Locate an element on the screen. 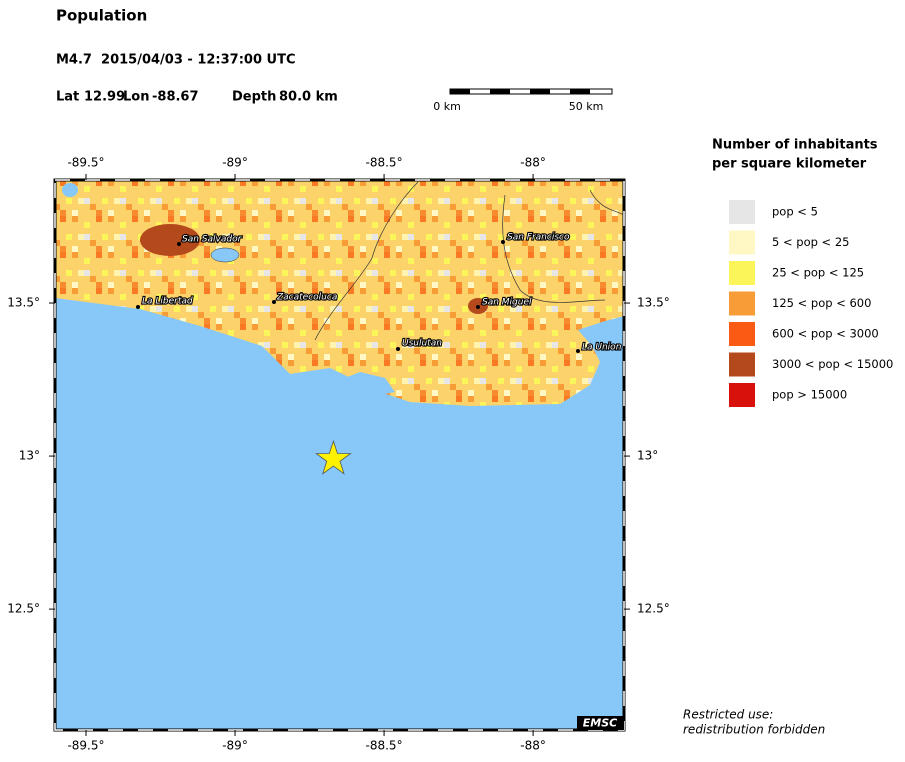 The height and width of the screenshot is (762, 905). bay is located at coordinates (367, 384).